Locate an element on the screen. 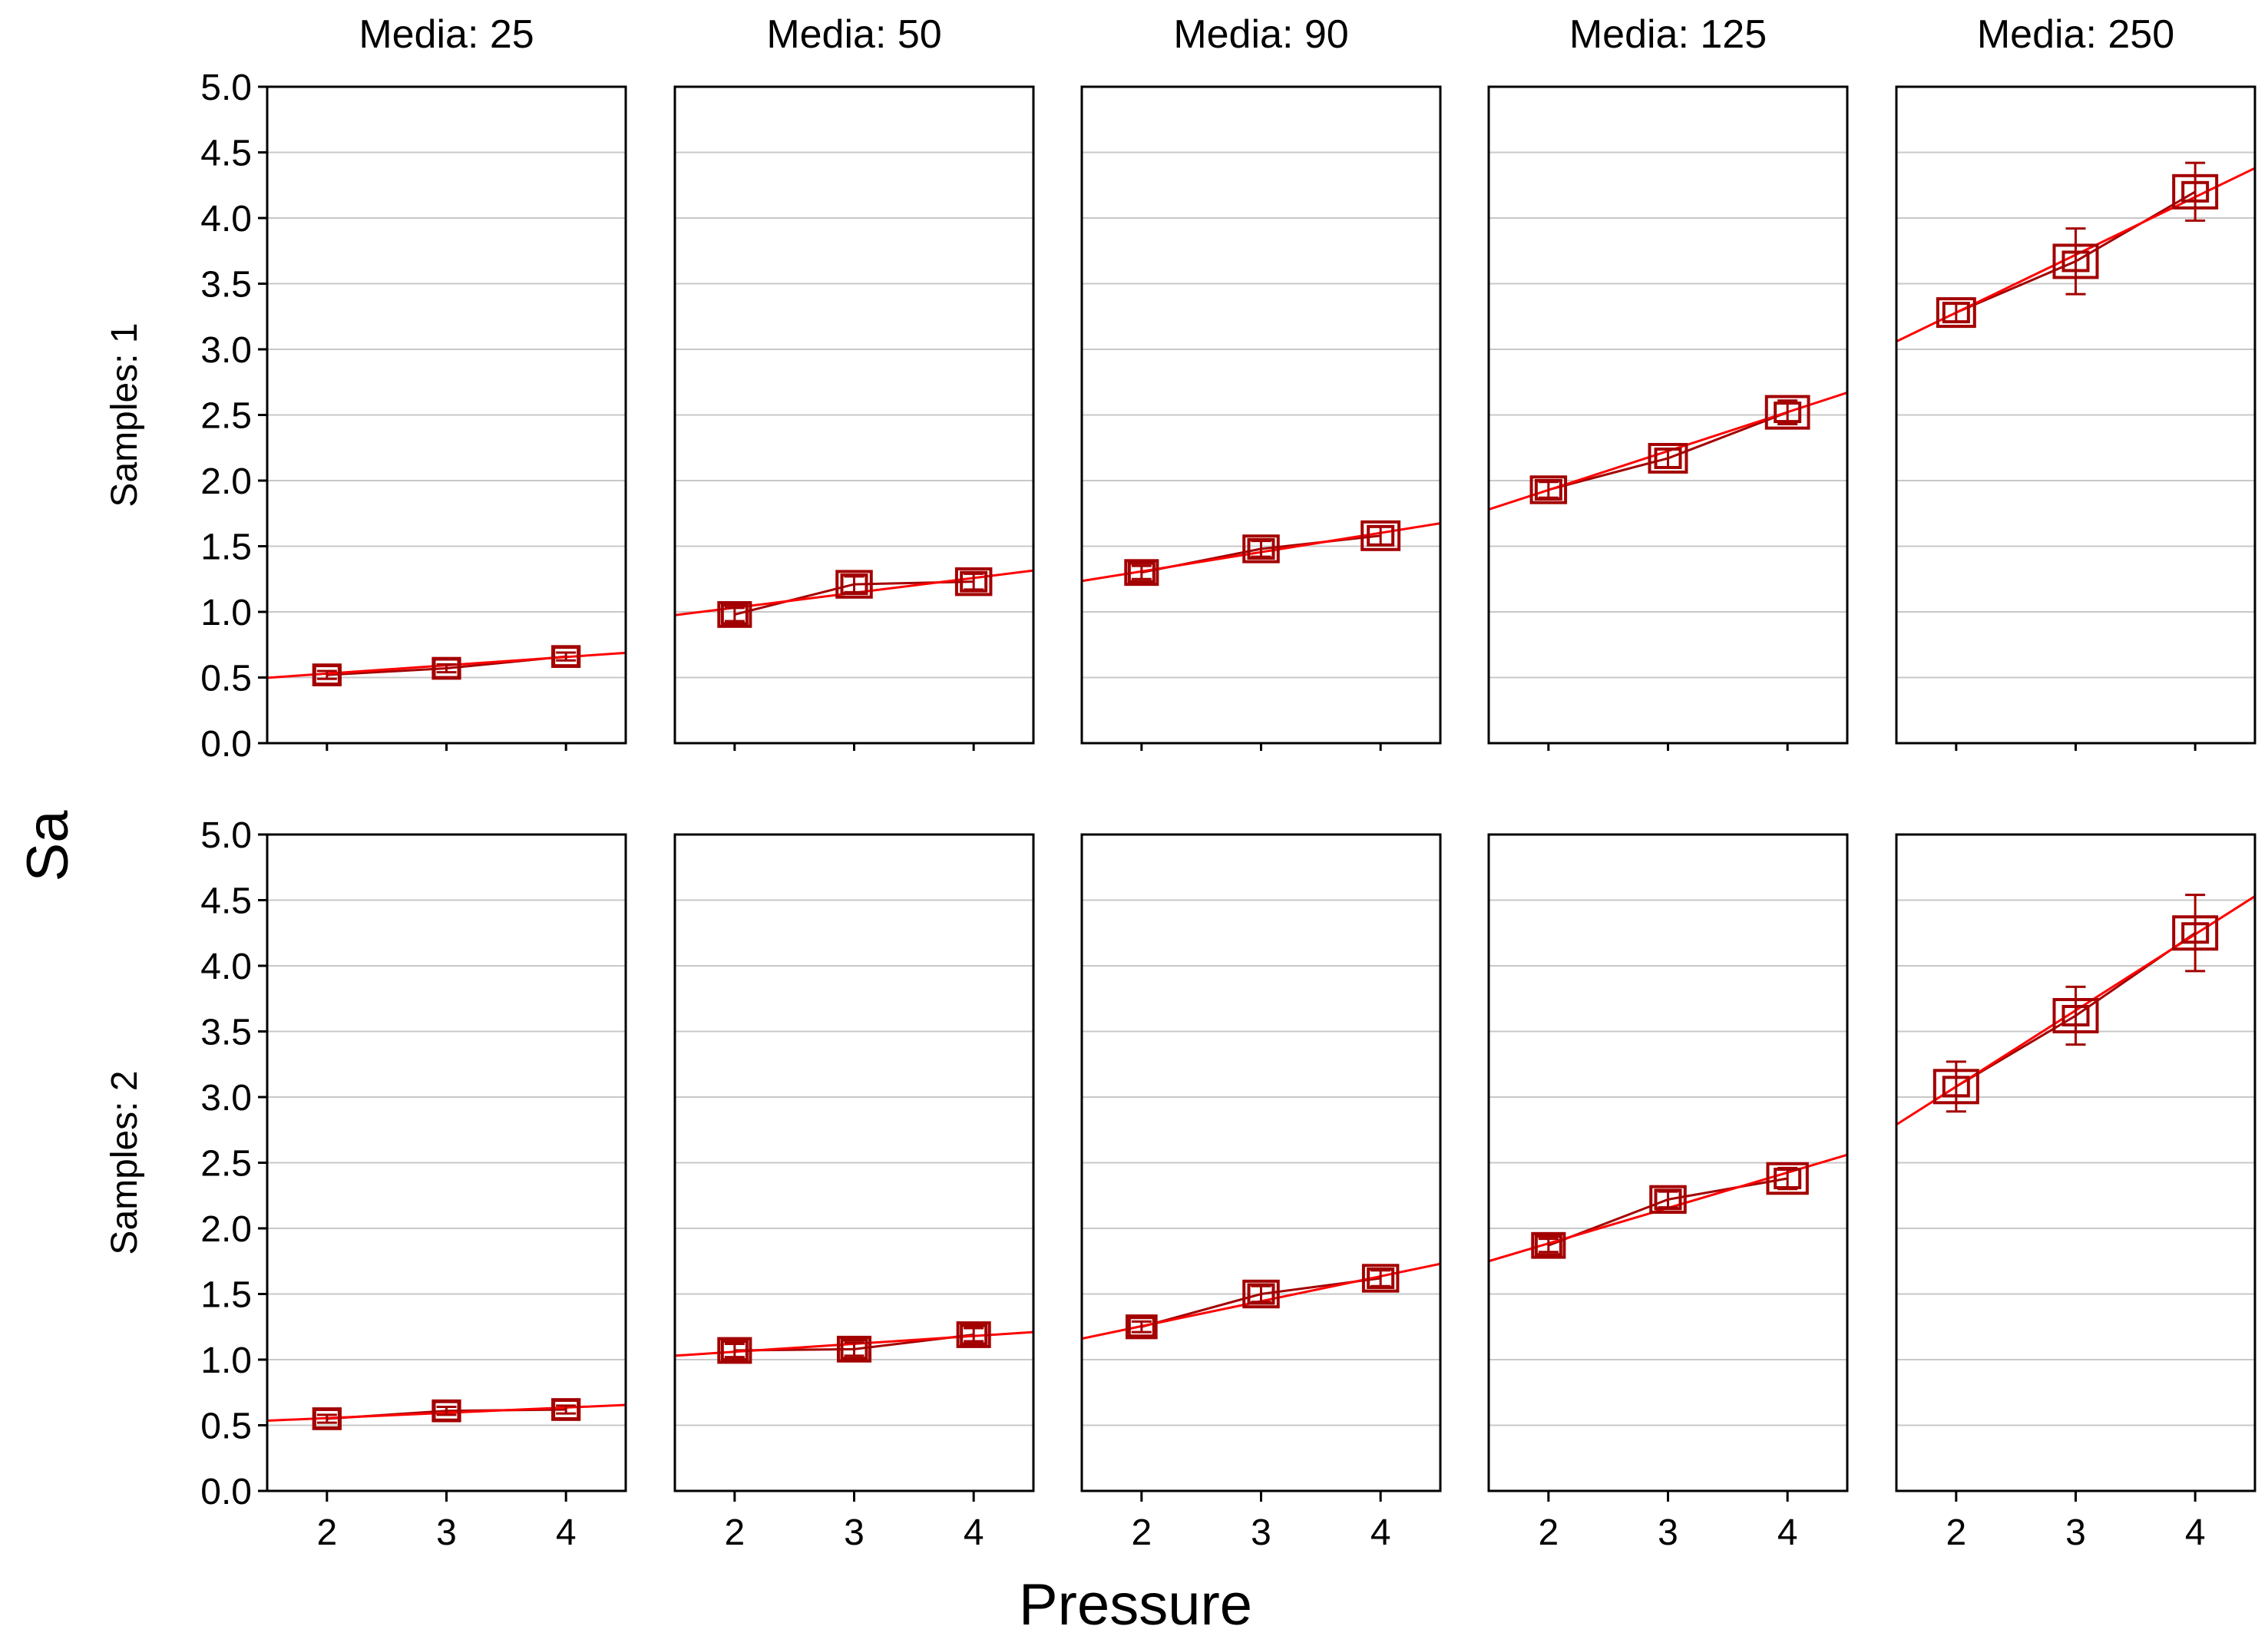 The image size is (2268, 1646). column-label: Media: 125 is located at coordinates (1668, 34).